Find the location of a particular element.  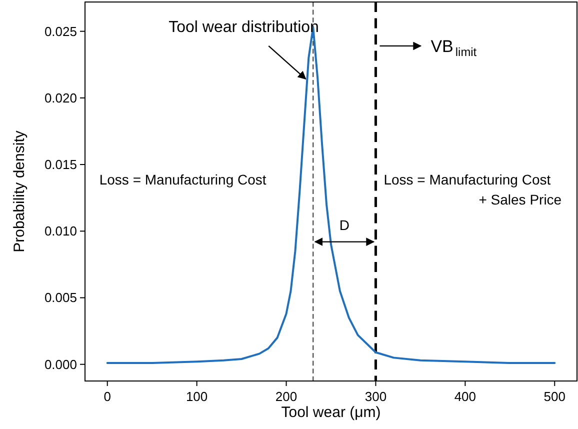

y-tick-label: 0.025 is located at coordinates (60, 31).